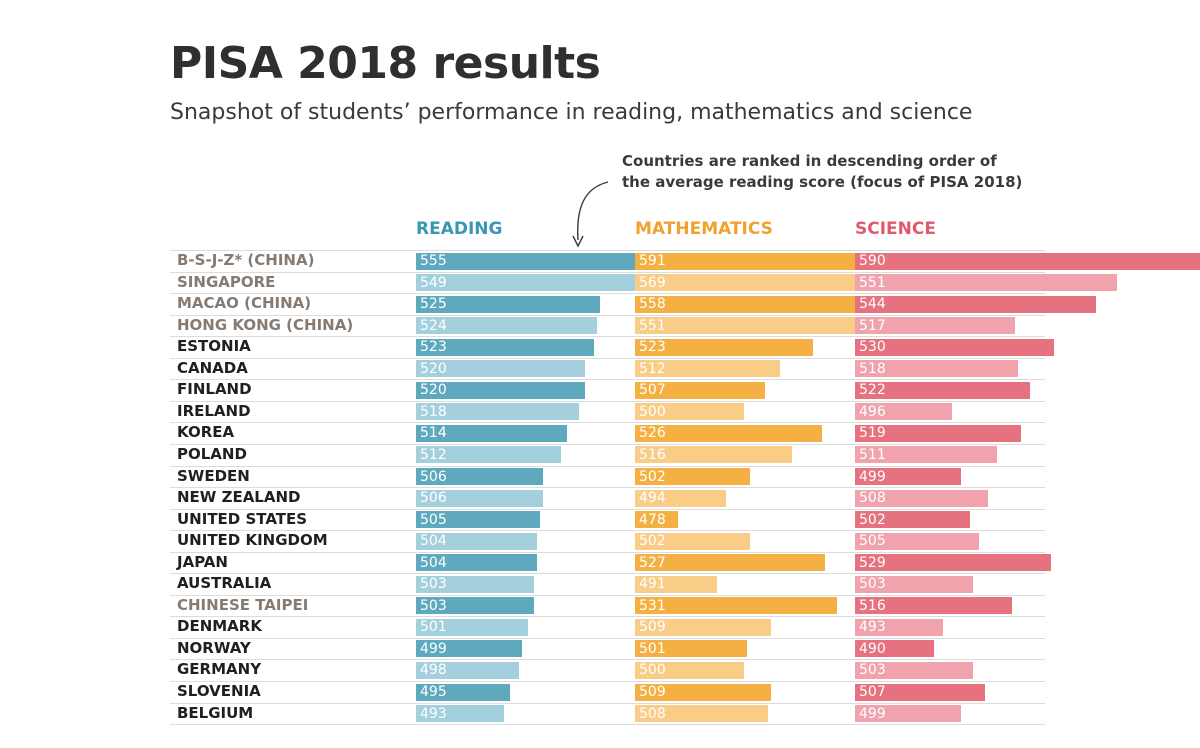  I want to click on country-label: SWEDEN, so click(213, 475).